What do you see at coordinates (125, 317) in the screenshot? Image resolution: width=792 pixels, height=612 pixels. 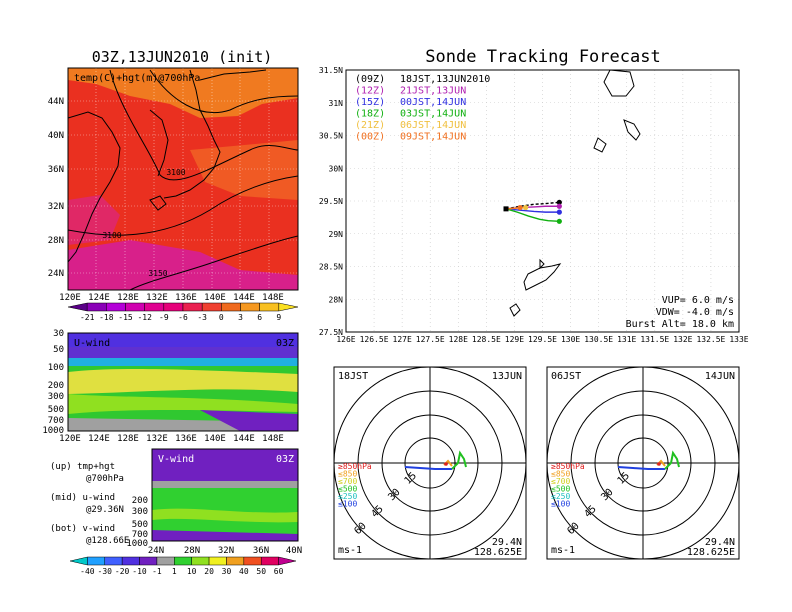 I see `colorbar1-label: -15` at bounding box center [125, 317].